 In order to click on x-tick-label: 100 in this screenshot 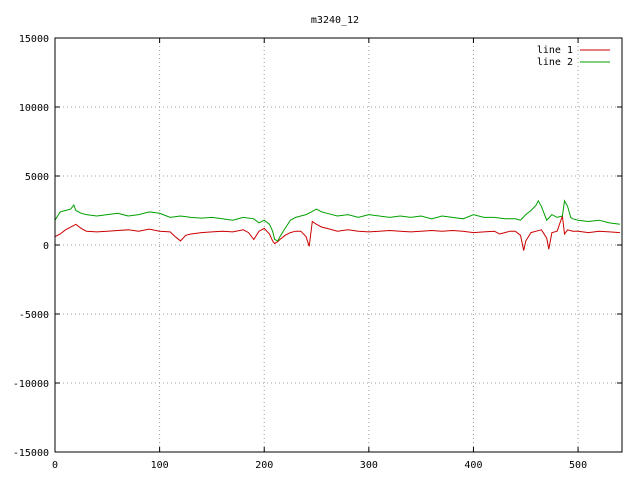, I will do `click(160, 465)`.